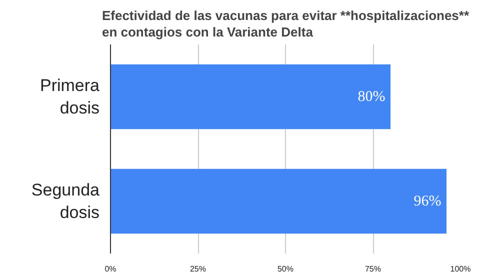  Describe the element at coordinates (428, 201) in the screenshot. I see `data-label: 96%` at that location.